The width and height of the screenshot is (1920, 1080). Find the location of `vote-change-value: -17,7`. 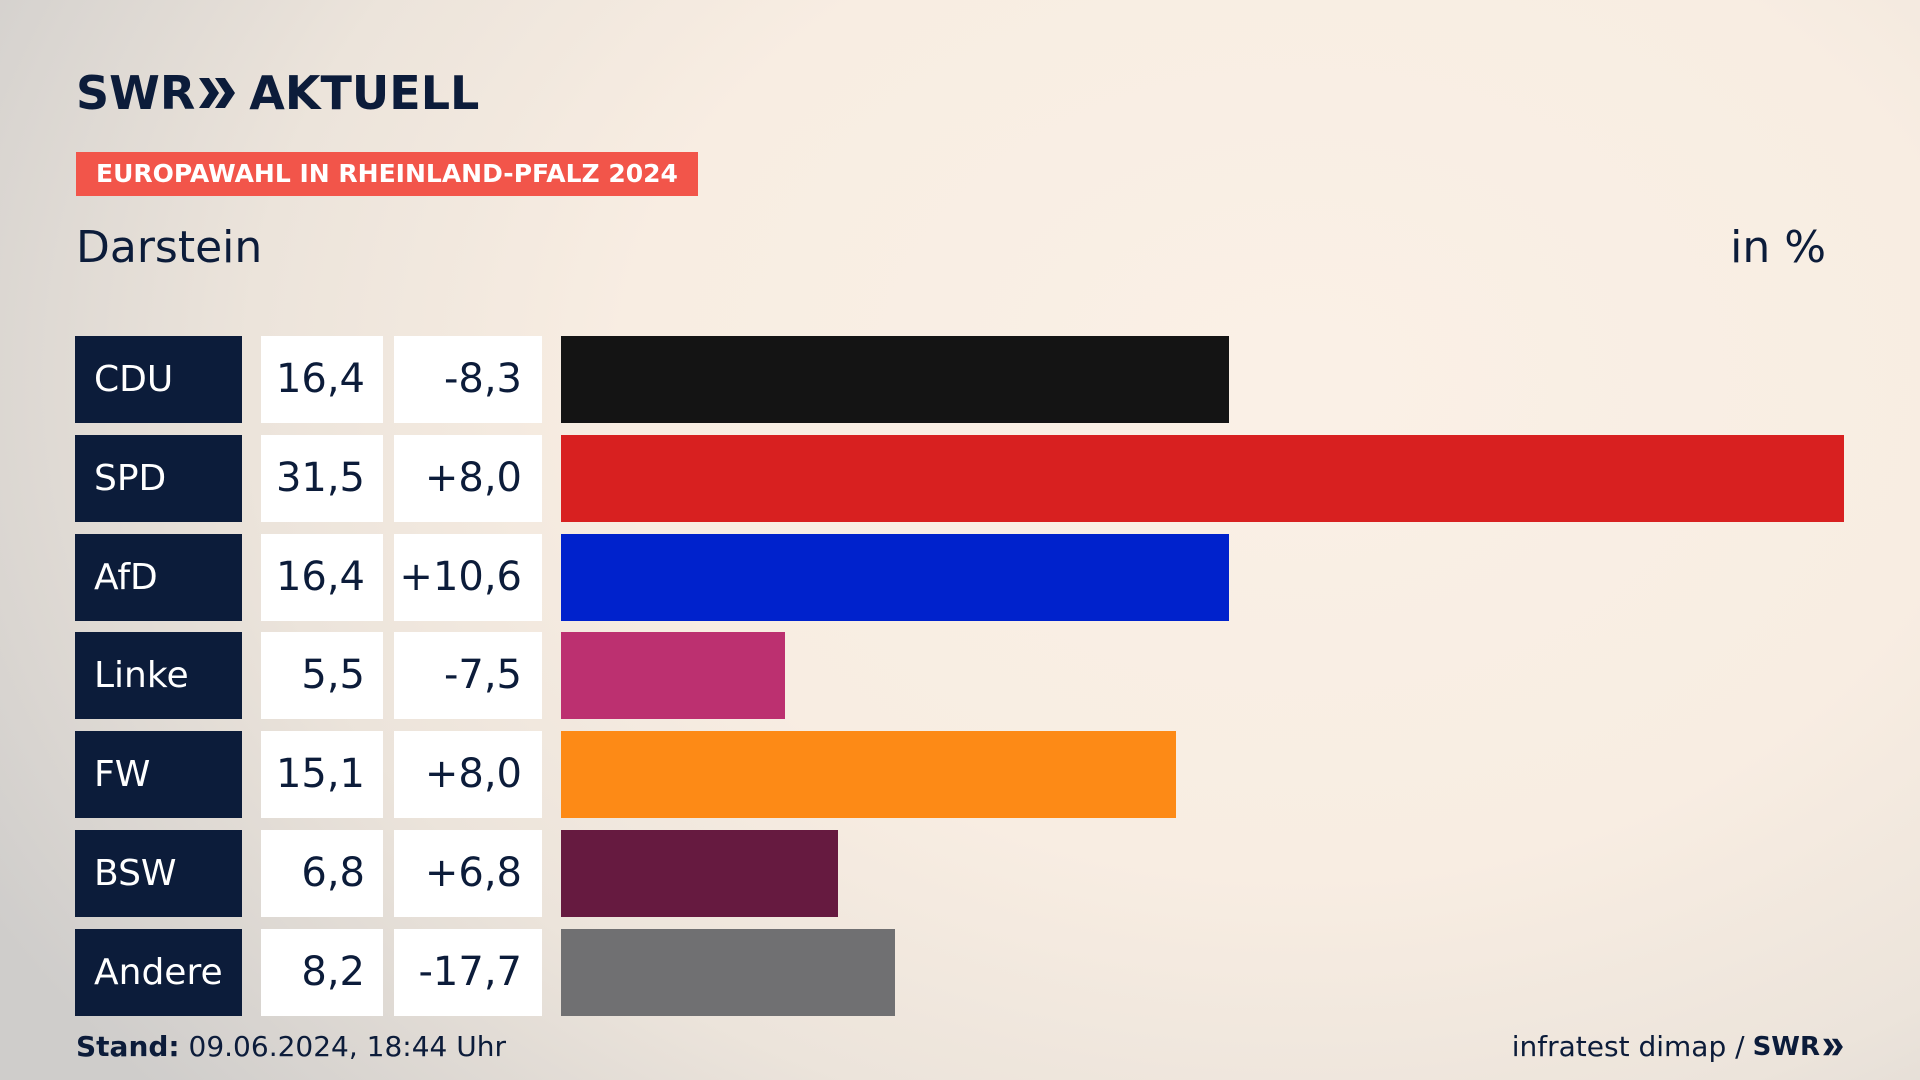

vote-change-value: -17,7 is located at coordinates (468, 972).